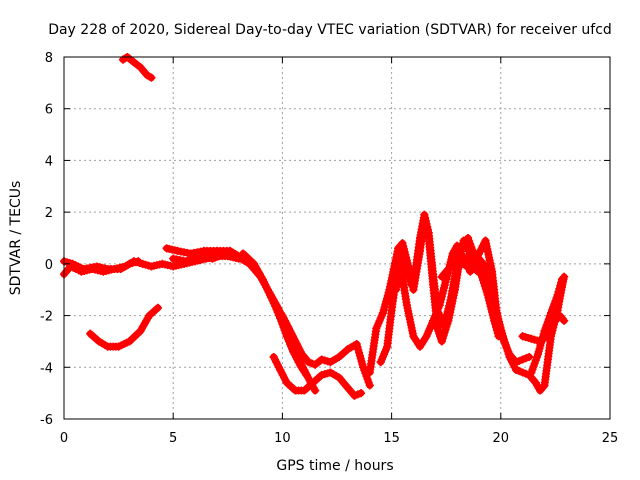 Image resolution: width=640 pixels, height=480 pixels. I want to click on y-tick-label: 6, so click(49, 110).